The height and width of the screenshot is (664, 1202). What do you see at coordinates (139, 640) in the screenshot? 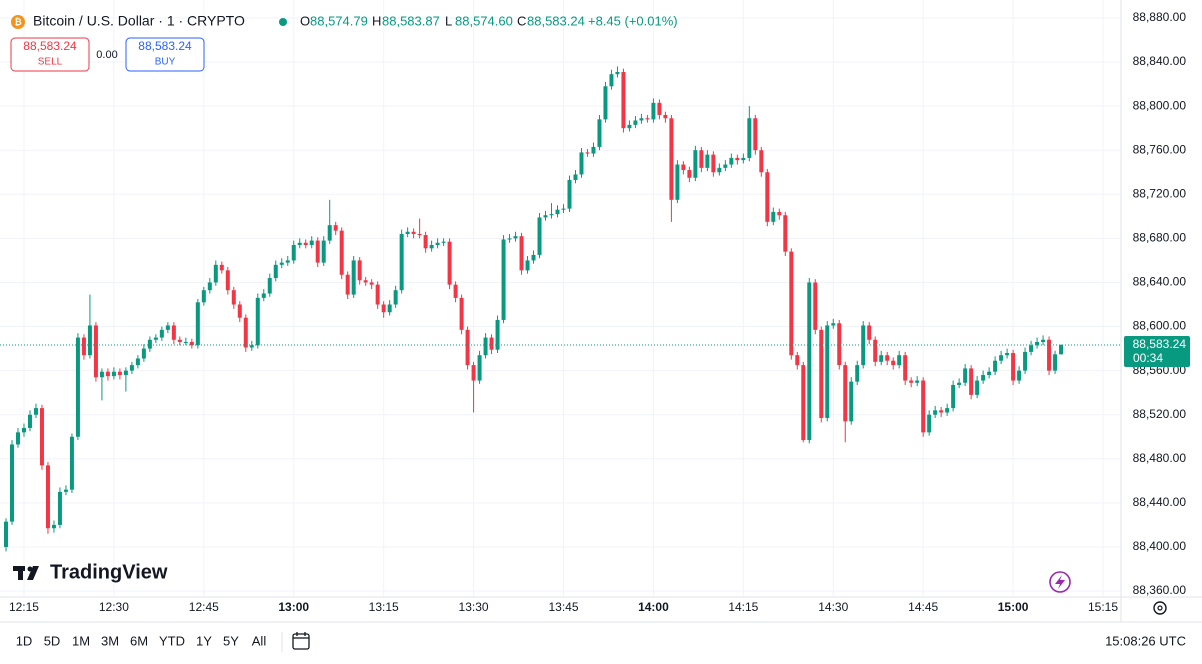
I see `range-button: 6M` at bounding box center [139, 640].